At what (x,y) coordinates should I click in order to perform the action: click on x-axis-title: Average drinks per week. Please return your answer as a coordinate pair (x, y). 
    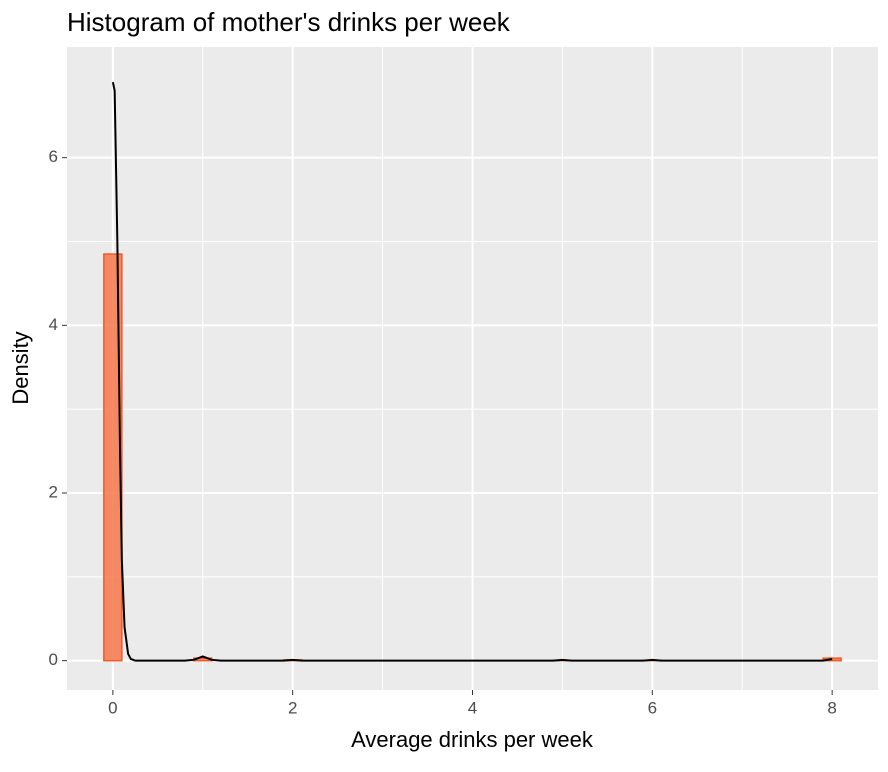
    Looking at the image, I should click on (472, 739).